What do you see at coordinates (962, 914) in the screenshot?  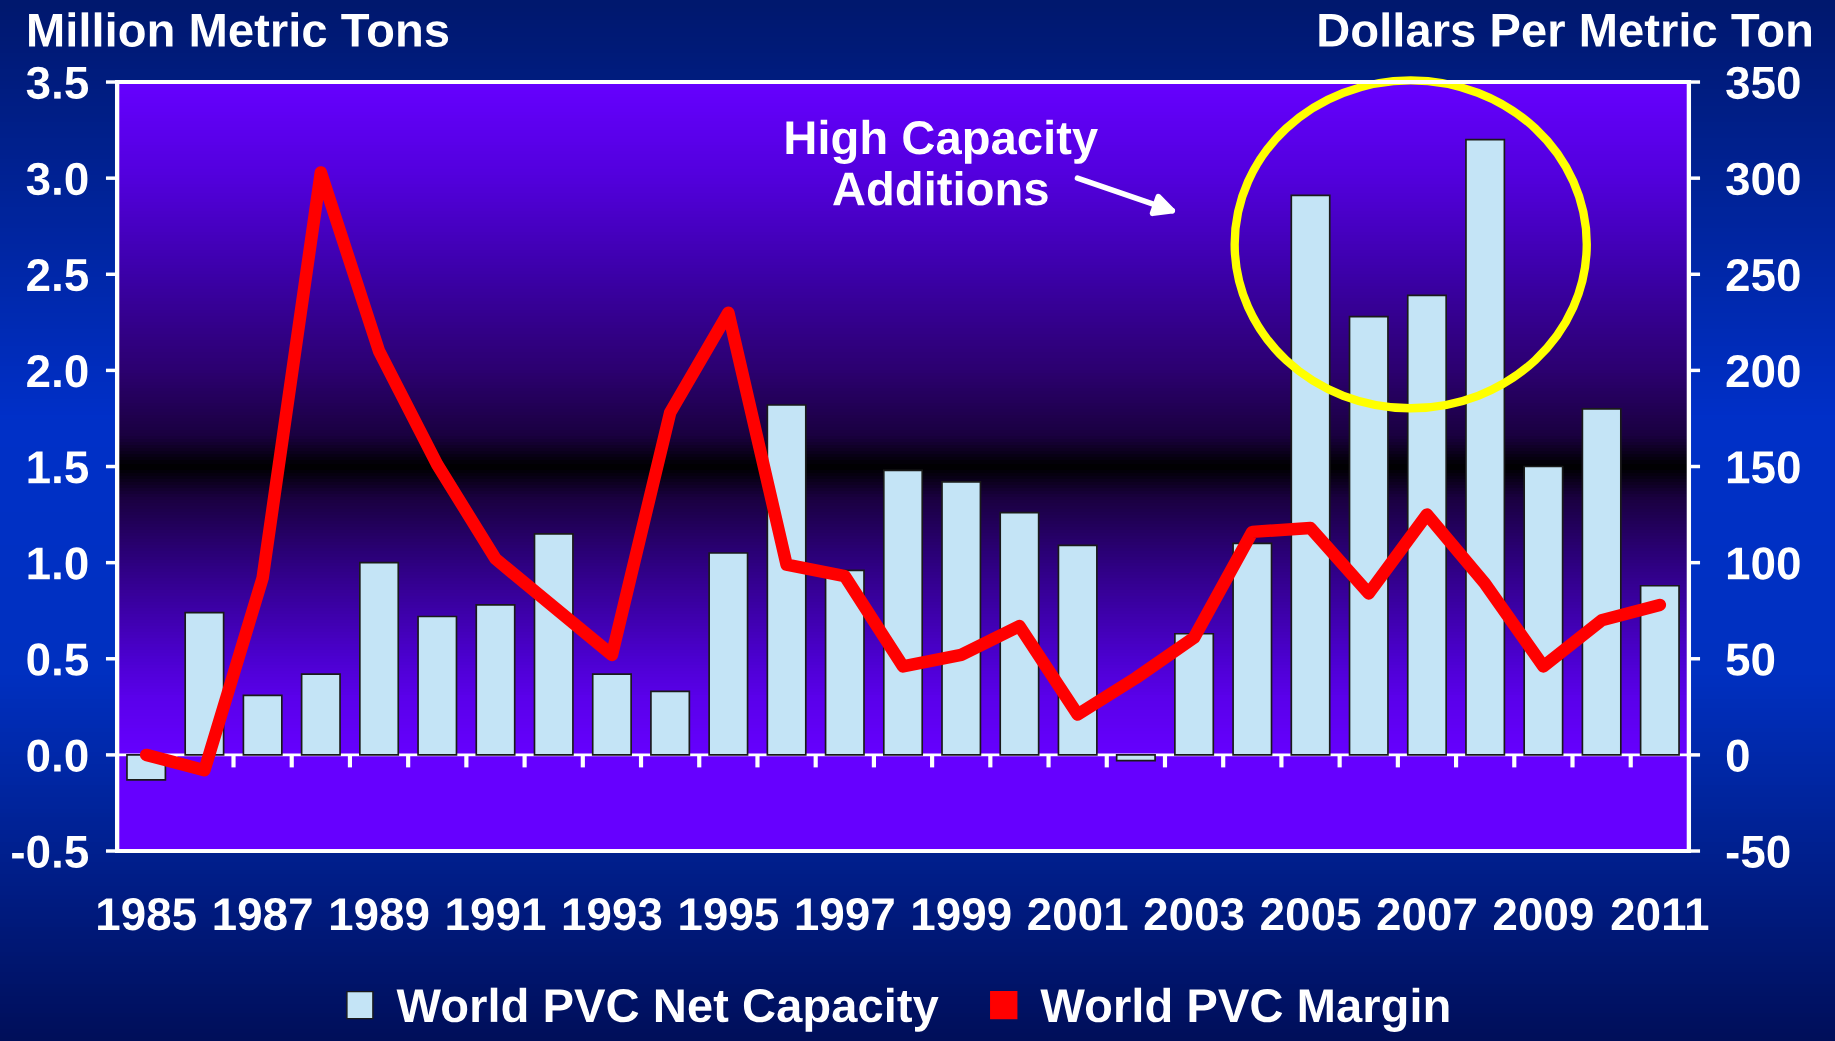 I see `x-tick-label: 1999` at bounding box center [962, 914].